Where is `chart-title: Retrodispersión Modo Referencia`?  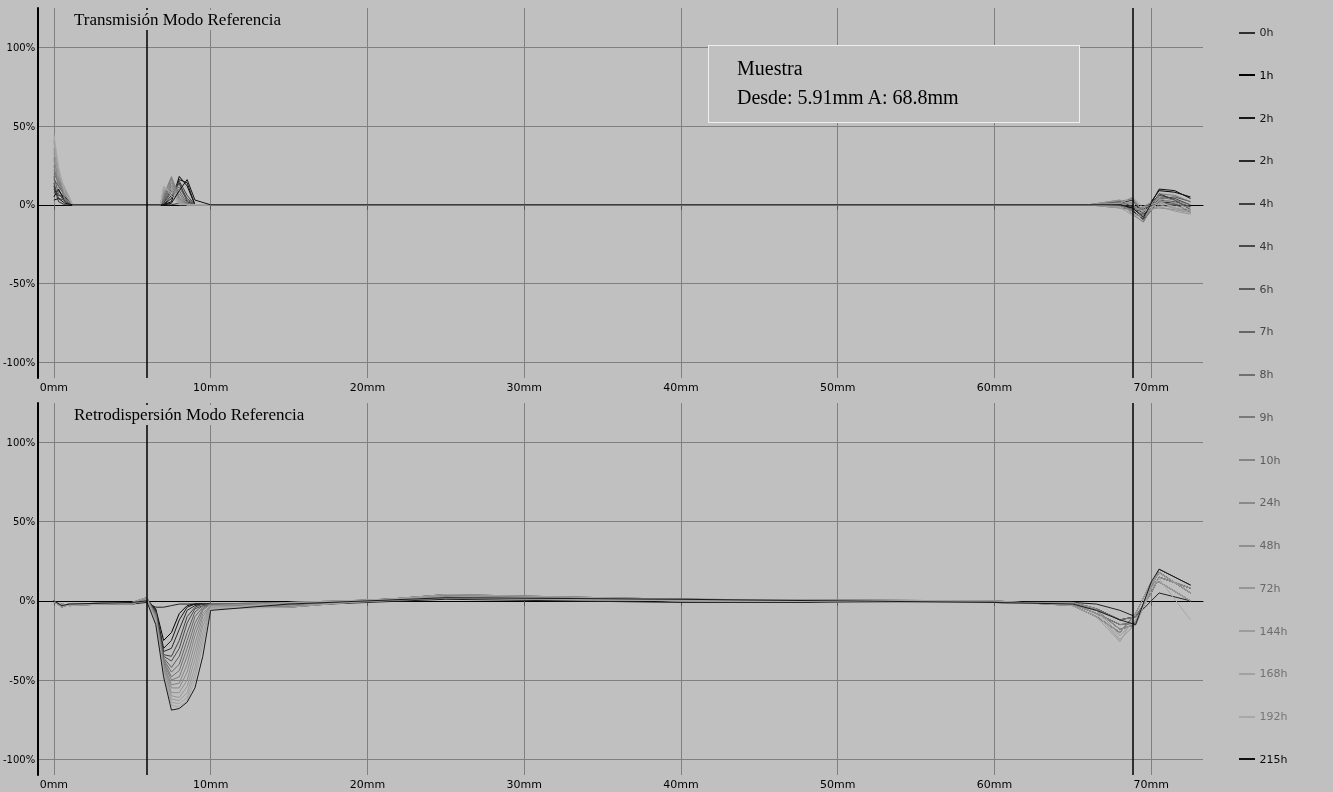
chart-title: Retrodispersión Modo Referencia is located at coordinates (189, 415).